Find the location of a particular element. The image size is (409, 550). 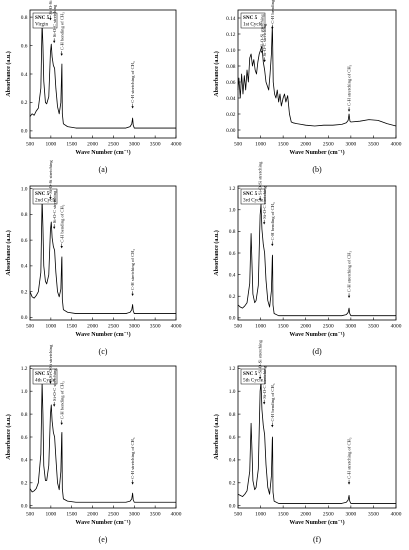

y-tick-label: 0.06 is located at coordinates (231, 83).